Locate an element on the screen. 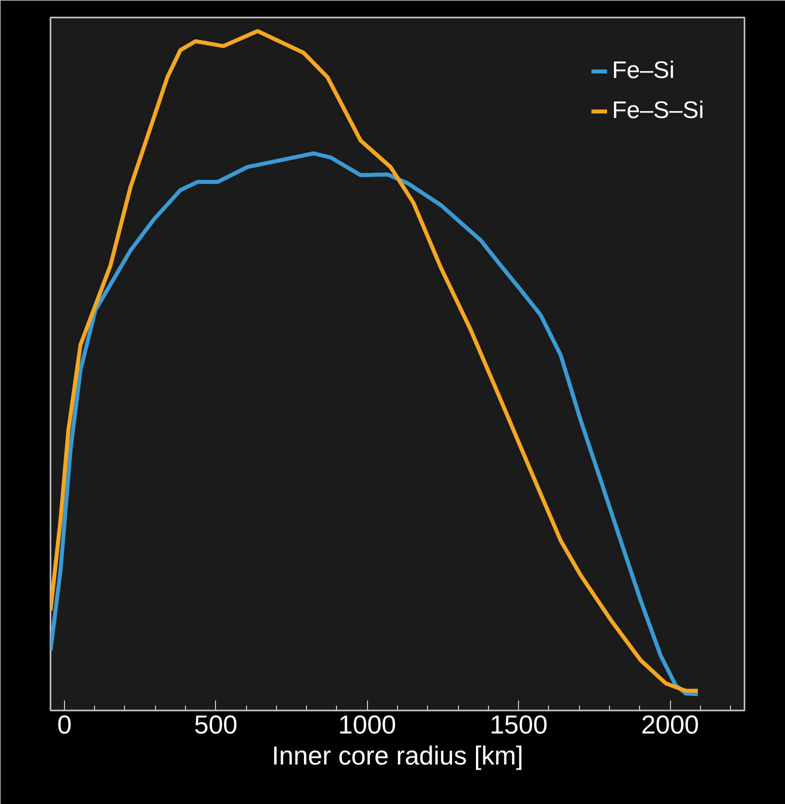 The height and width of the screenshot is (804, 785). x-tick-label: 2000 is located at coordinates (670, 725).